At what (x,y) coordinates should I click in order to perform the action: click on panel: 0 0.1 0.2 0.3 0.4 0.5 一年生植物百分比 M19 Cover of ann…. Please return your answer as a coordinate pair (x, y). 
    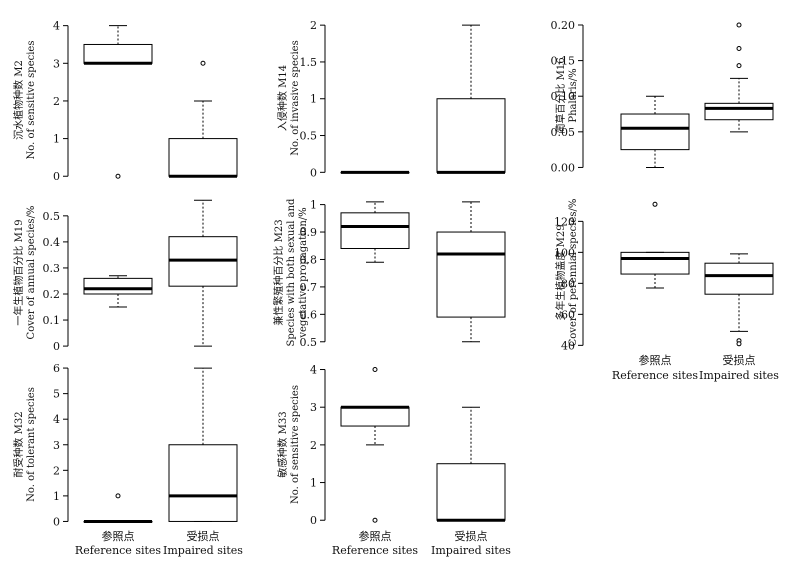
    Looking at the image, I should click on (125, 276).